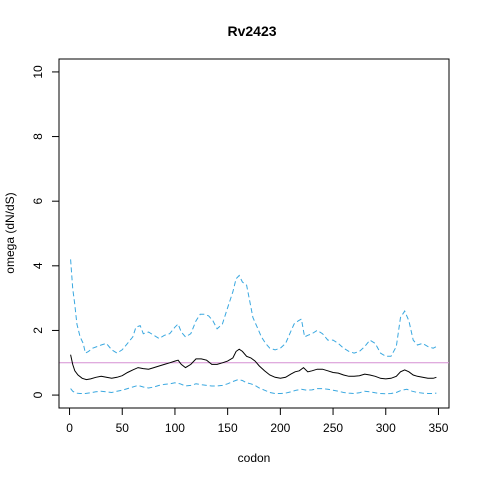 The height and width of the screenshot is (480, 480). I want to click on x-tick-label: 0, so click(69, 428).